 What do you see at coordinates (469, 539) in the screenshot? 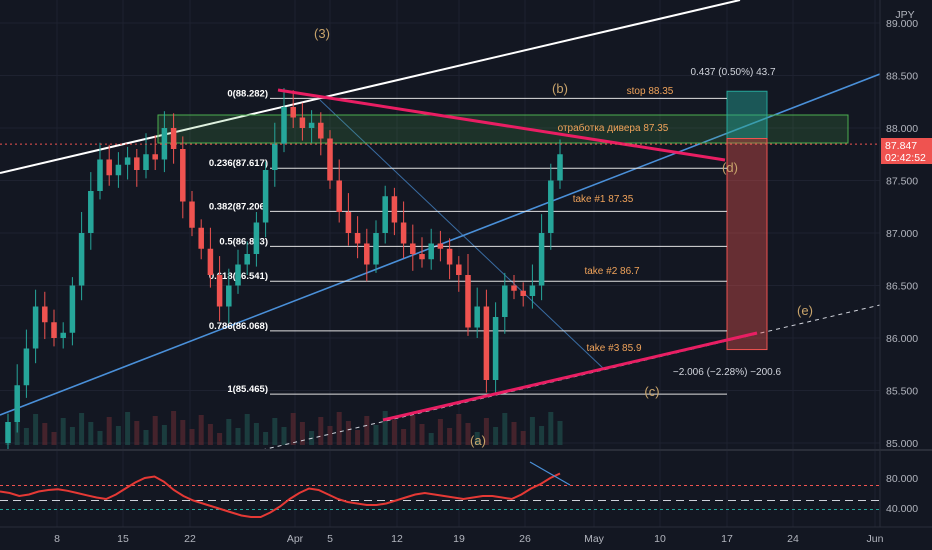
I see `time-axis: 8 15 22 Apr 5 12 19 26 May 10 17 24 Jun` at bounding box center [469, 539].